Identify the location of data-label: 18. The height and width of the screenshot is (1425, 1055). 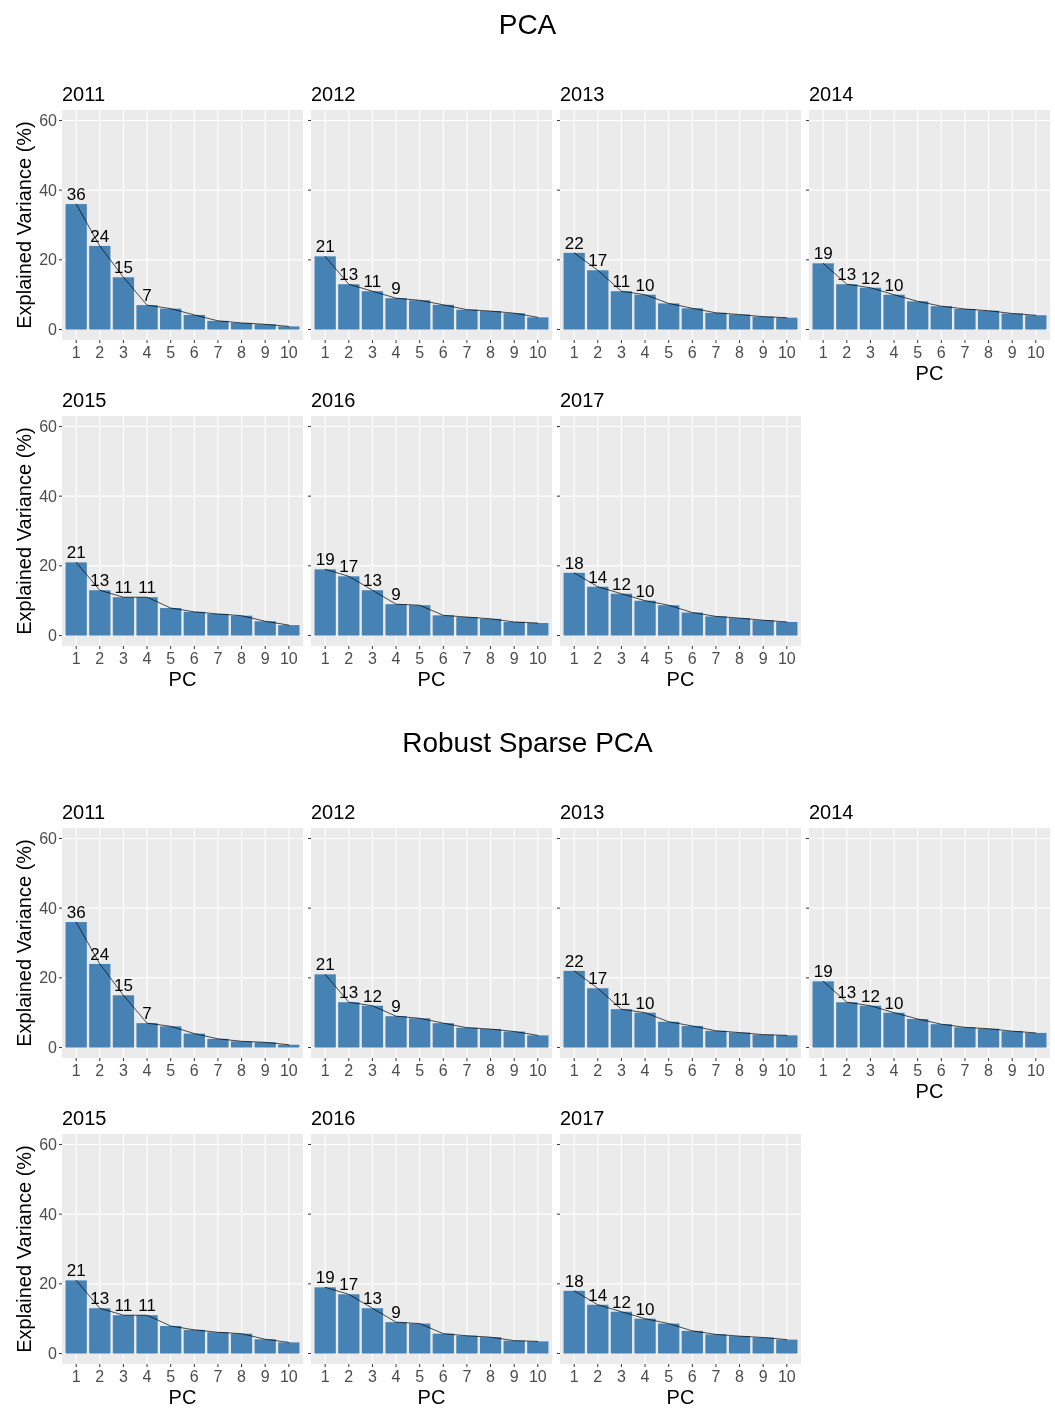
(574, 563).